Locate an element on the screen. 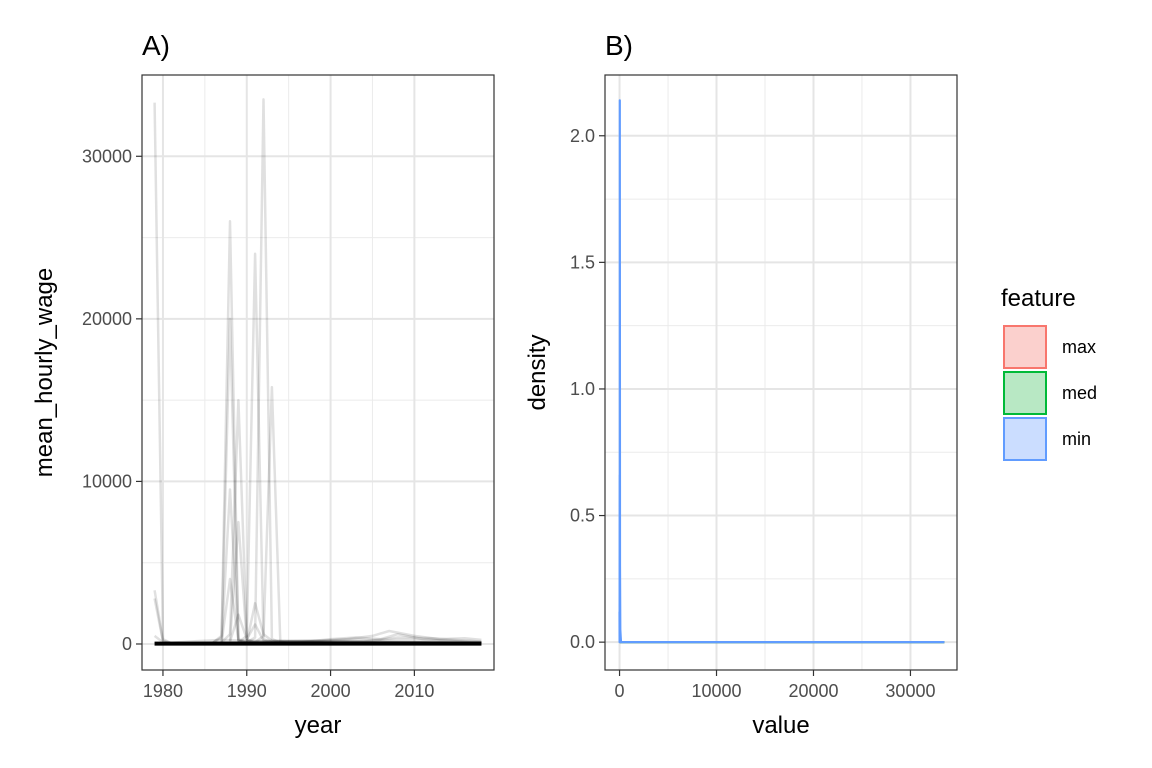 The image size is (1152, 768). legend-label-min: min is located at coordinates (1076, 439).